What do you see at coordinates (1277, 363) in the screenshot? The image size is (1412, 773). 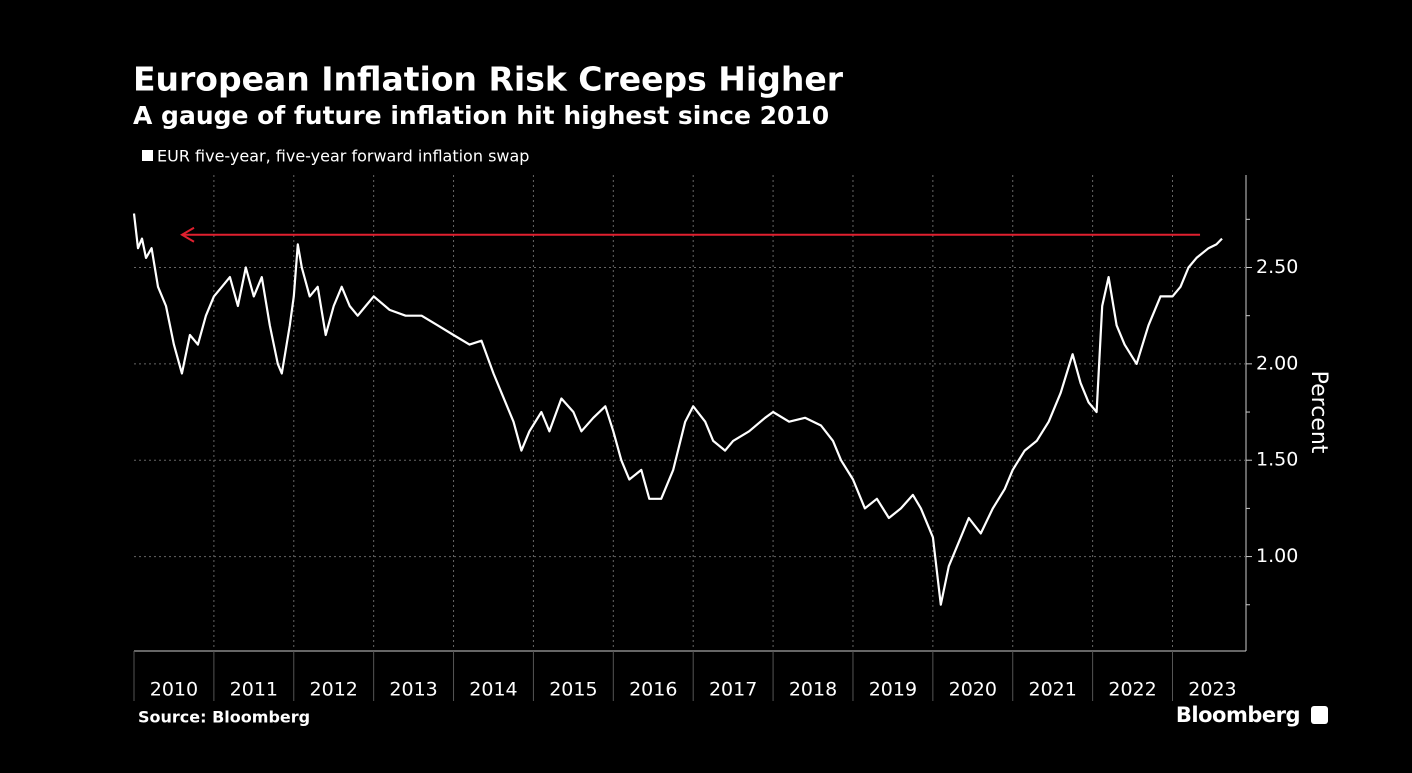 I see `y-tick-label: 2.00` at bounding box center [1277, 363].